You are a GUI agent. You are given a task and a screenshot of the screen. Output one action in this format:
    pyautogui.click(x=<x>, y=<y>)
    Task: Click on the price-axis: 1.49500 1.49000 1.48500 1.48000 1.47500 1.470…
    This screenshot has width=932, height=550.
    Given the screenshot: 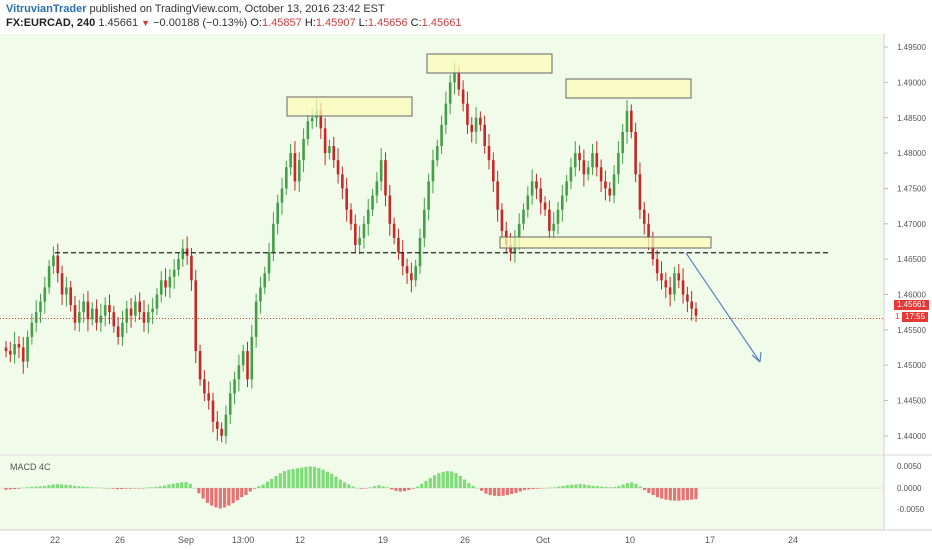 What is the action you would take?
    pyautogui.click(x=905, y=242)
    